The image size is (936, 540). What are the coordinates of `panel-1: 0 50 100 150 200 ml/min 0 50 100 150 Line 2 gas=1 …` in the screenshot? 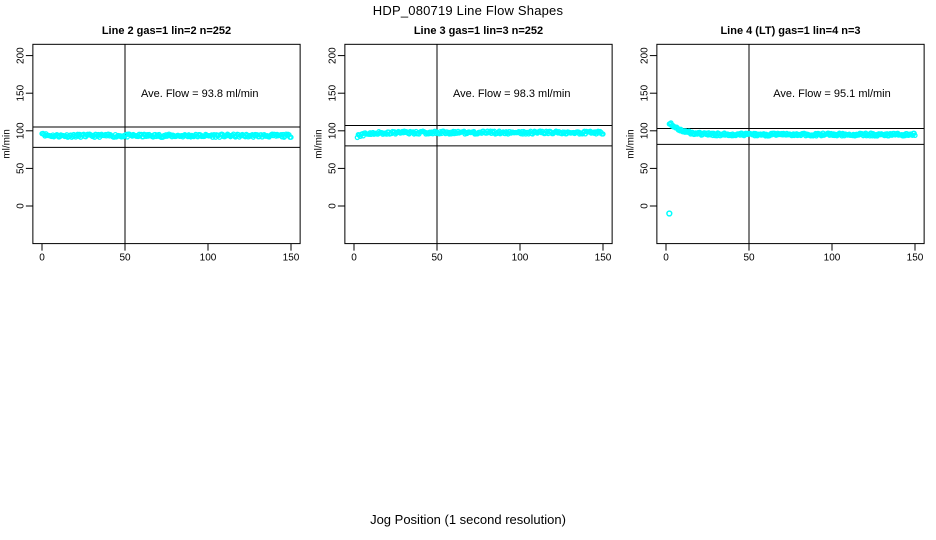 It's located at (151, 144).